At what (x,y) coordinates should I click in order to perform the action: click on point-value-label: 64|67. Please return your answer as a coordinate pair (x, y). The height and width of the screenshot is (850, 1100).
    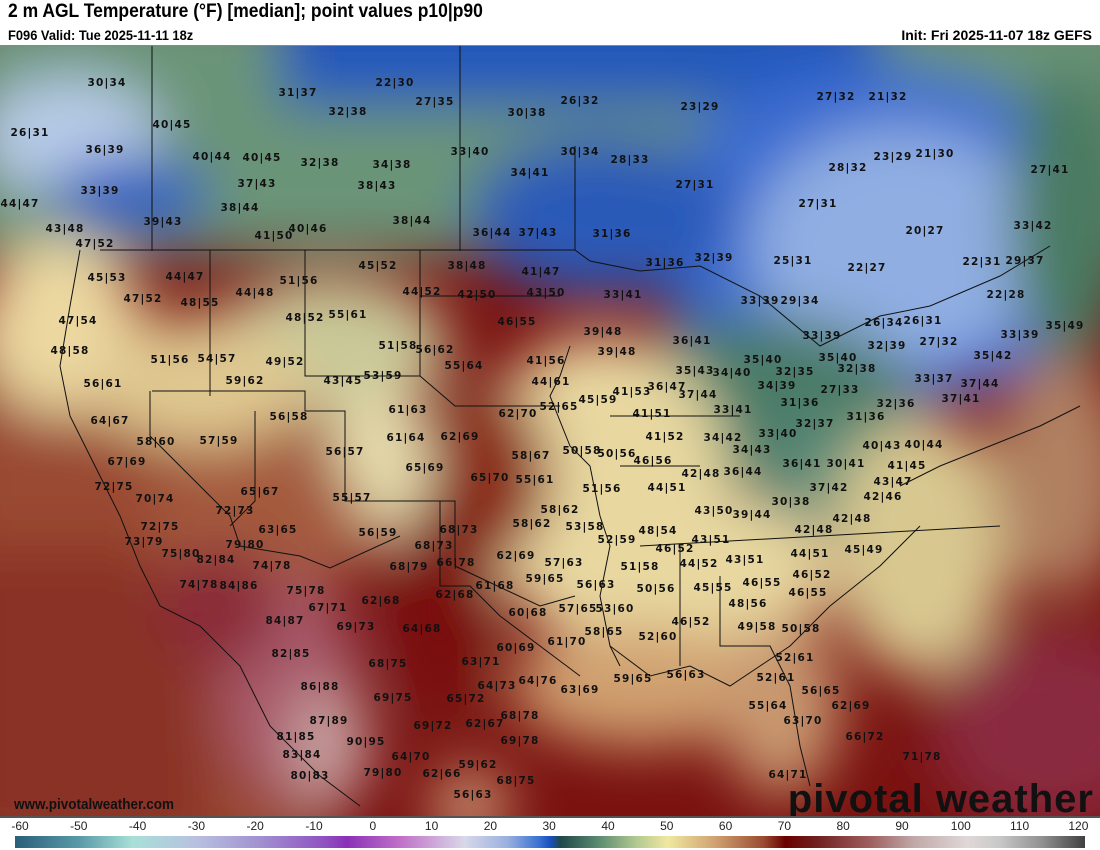
    Looking at the image, I should click on (110, 421).